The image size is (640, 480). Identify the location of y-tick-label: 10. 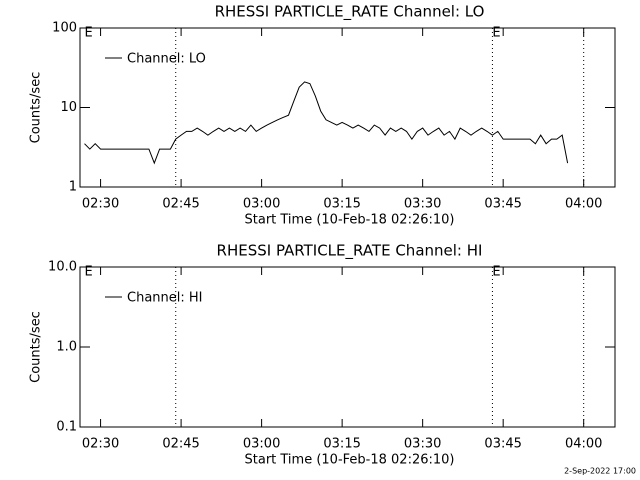
(68, 107).